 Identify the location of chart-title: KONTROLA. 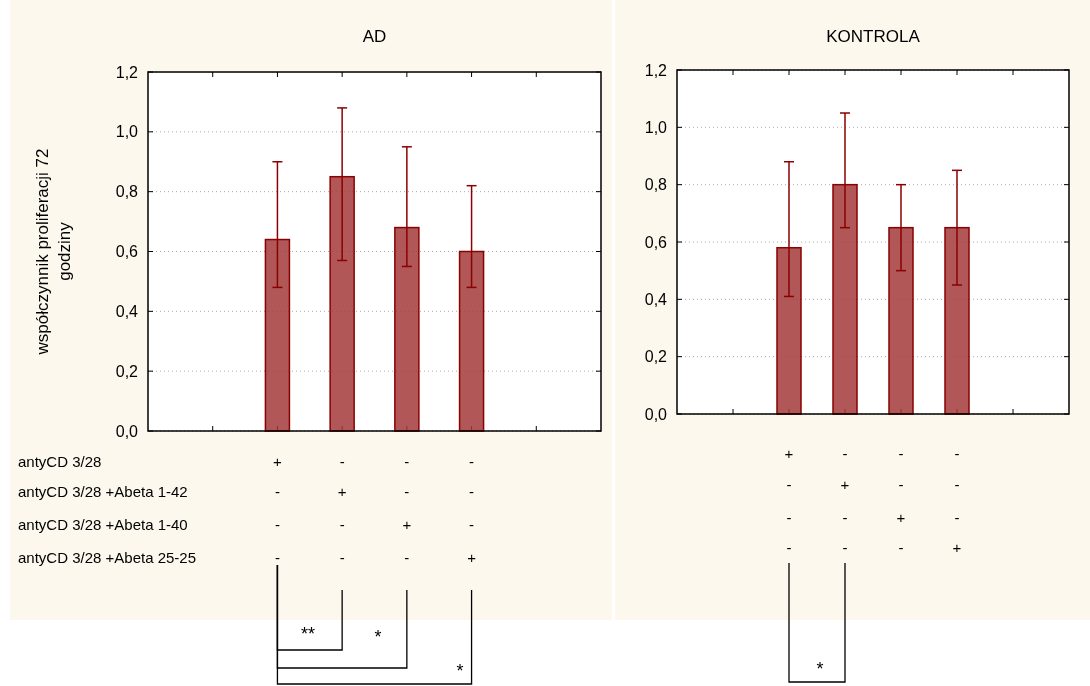
(873, 36).